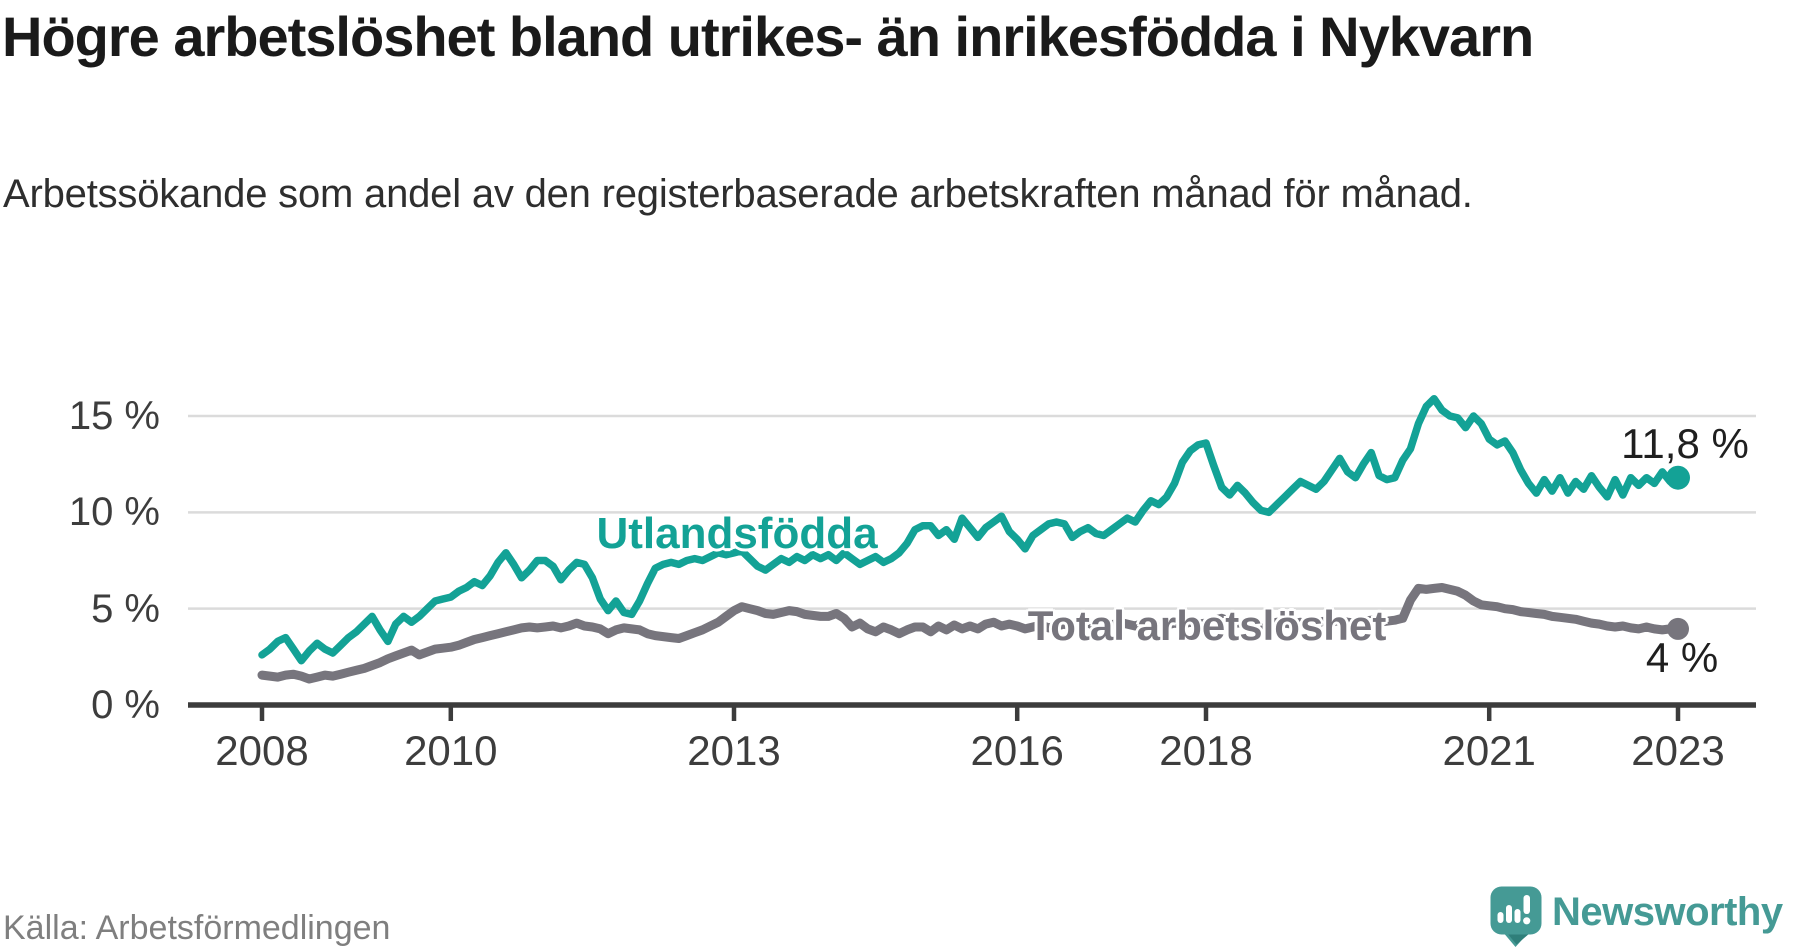 This screenshot has height=950, width=1800. Describe the element at coordinates (1489, 750) in the screenshot. I see `x-axis-label: 2021` at that location.